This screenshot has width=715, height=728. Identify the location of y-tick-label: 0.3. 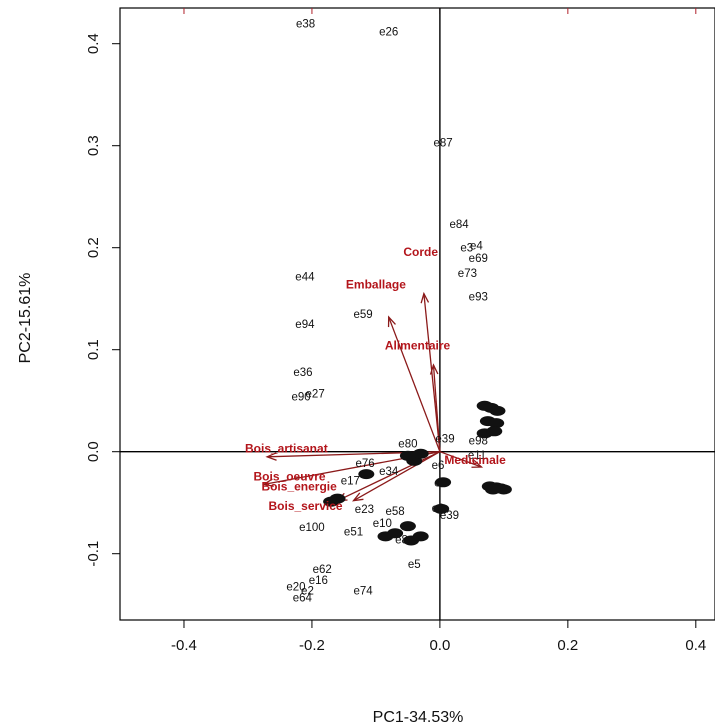
(93, 145).